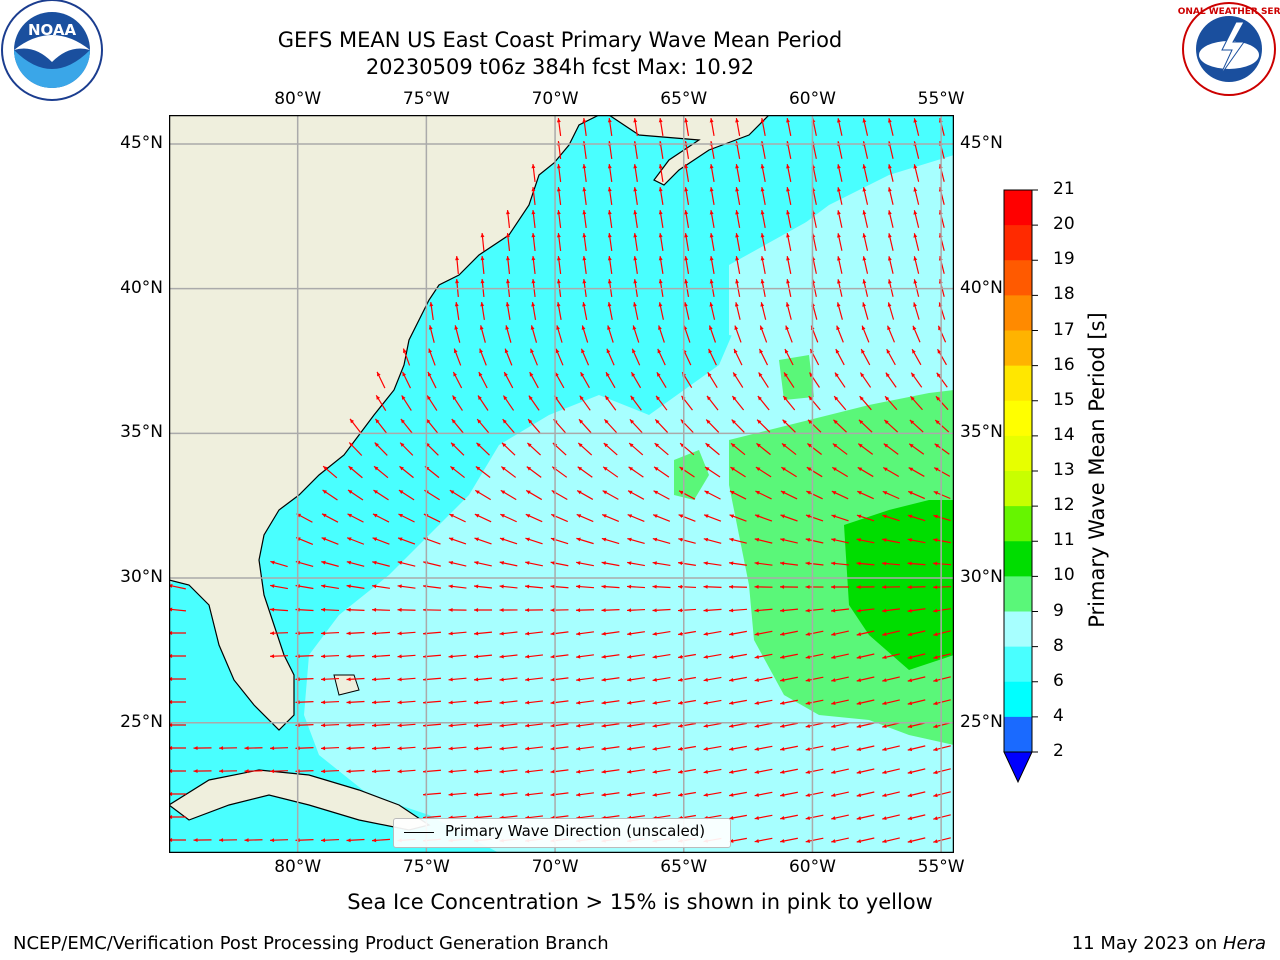 This screenshot has width=1280, height=960. I want to click on footer-machine: Hera, so click(1244, 943).